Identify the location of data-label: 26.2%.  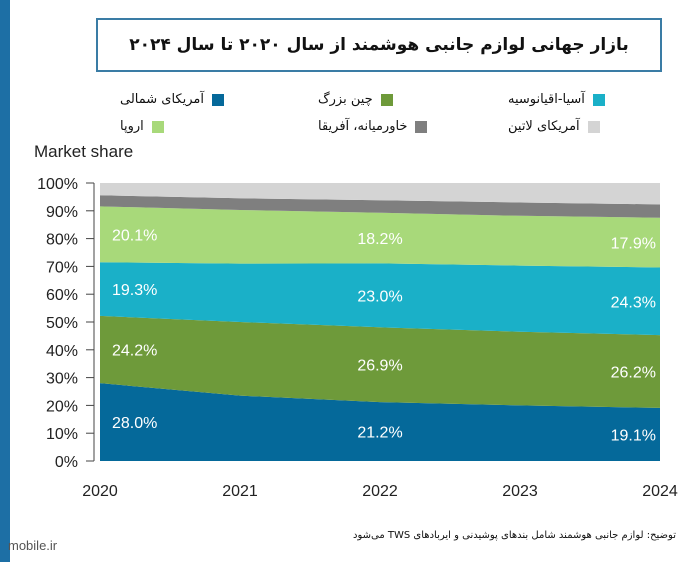
(633, 372).